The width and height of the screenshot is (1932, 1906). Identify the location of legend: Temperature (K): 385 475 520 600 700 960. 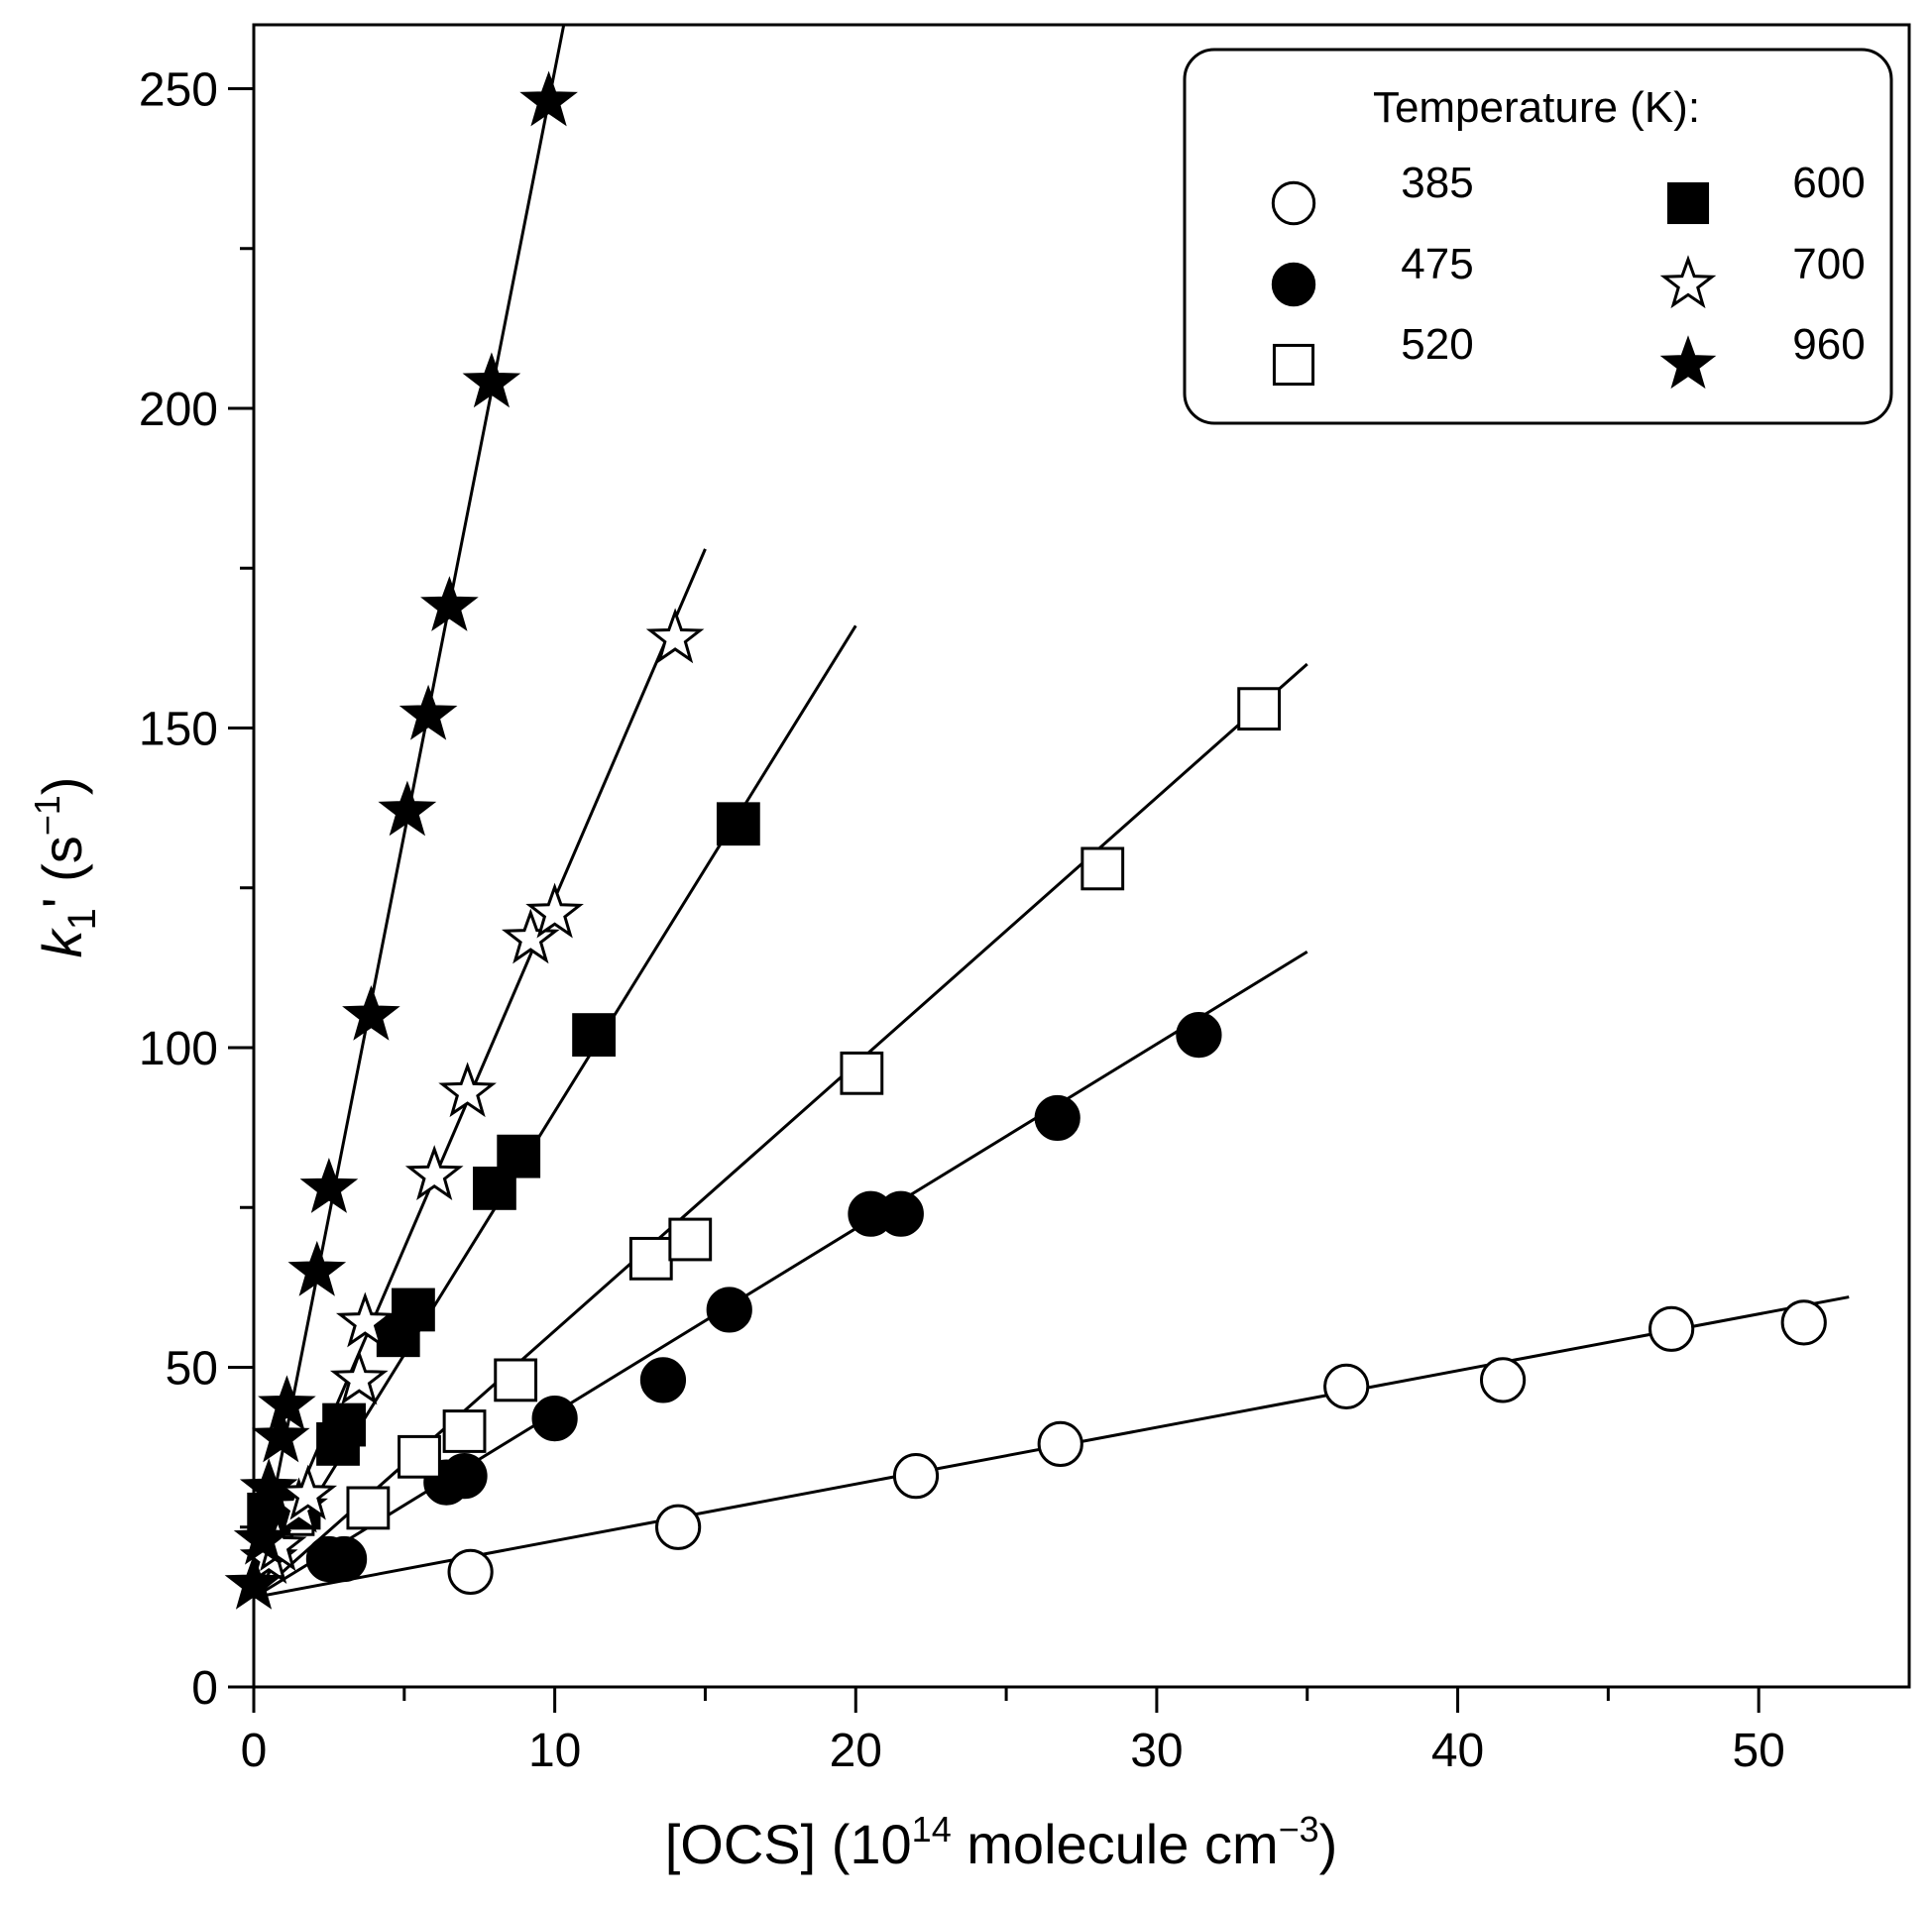
(1538, 236).